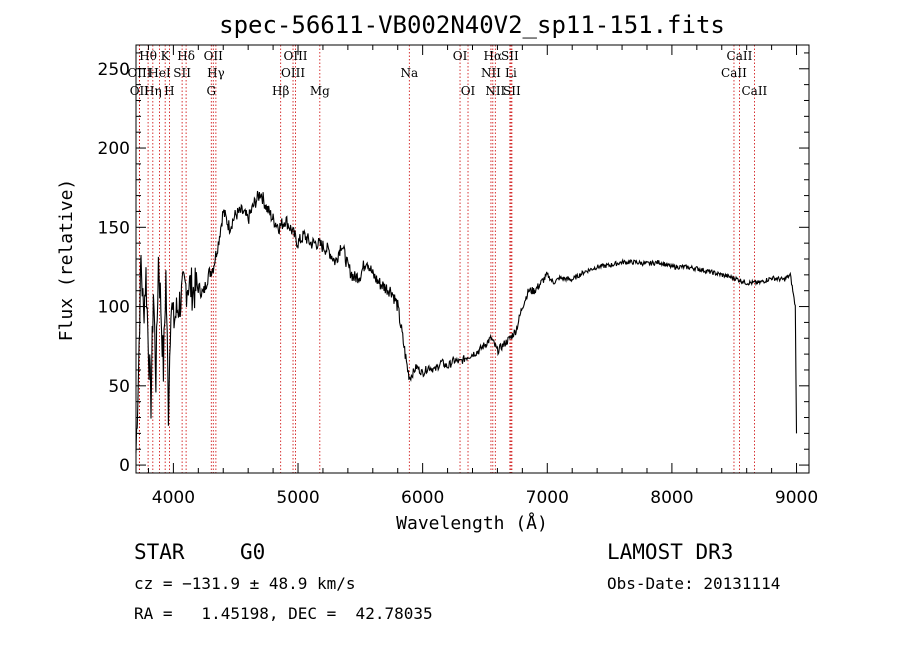 The height and width of the screenshot is (649, 900). I want to click on emission-label: Na, so click(409, 73).